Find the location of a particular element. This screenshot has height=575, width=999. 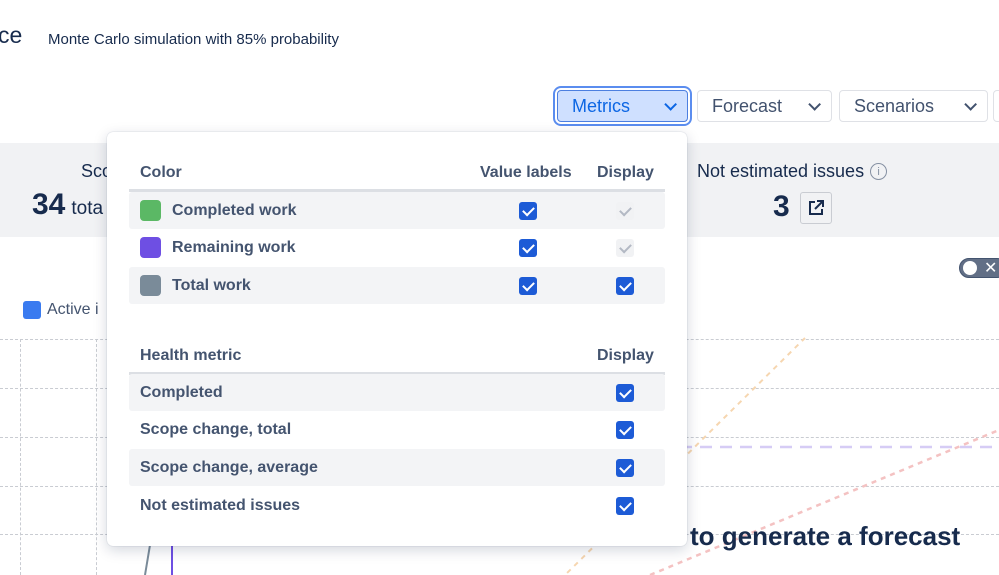

row-label: Scope change, total is located at coordinates (216, 429).